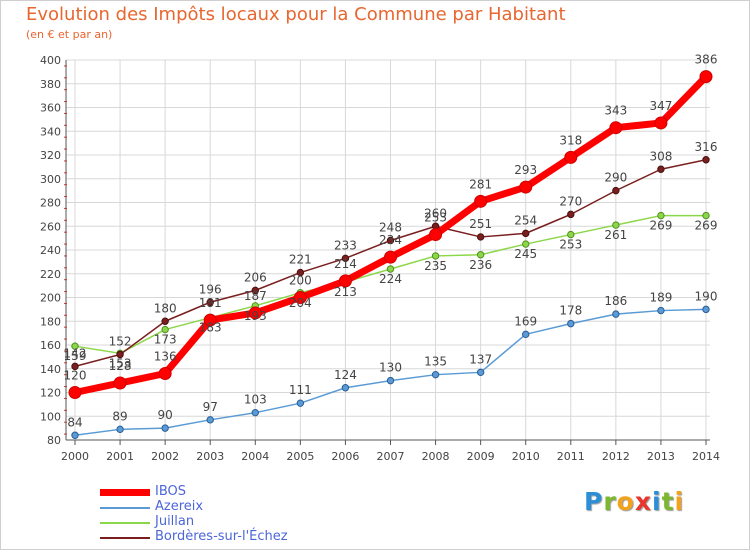  Describe the element at coordinates (615, 301) in the screenshot. I see `data-label: 186` at that location.